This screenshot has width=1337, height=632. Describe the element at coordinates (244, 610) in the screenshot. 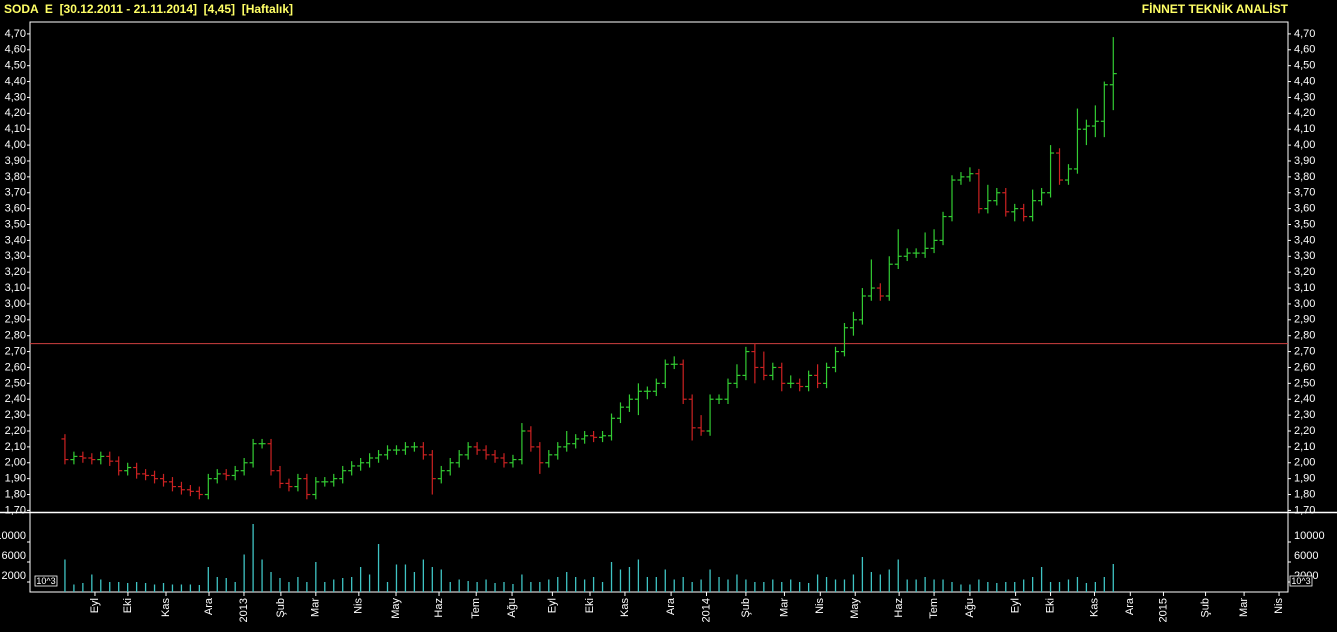

I see `x-tick-label: 2013` at that location.